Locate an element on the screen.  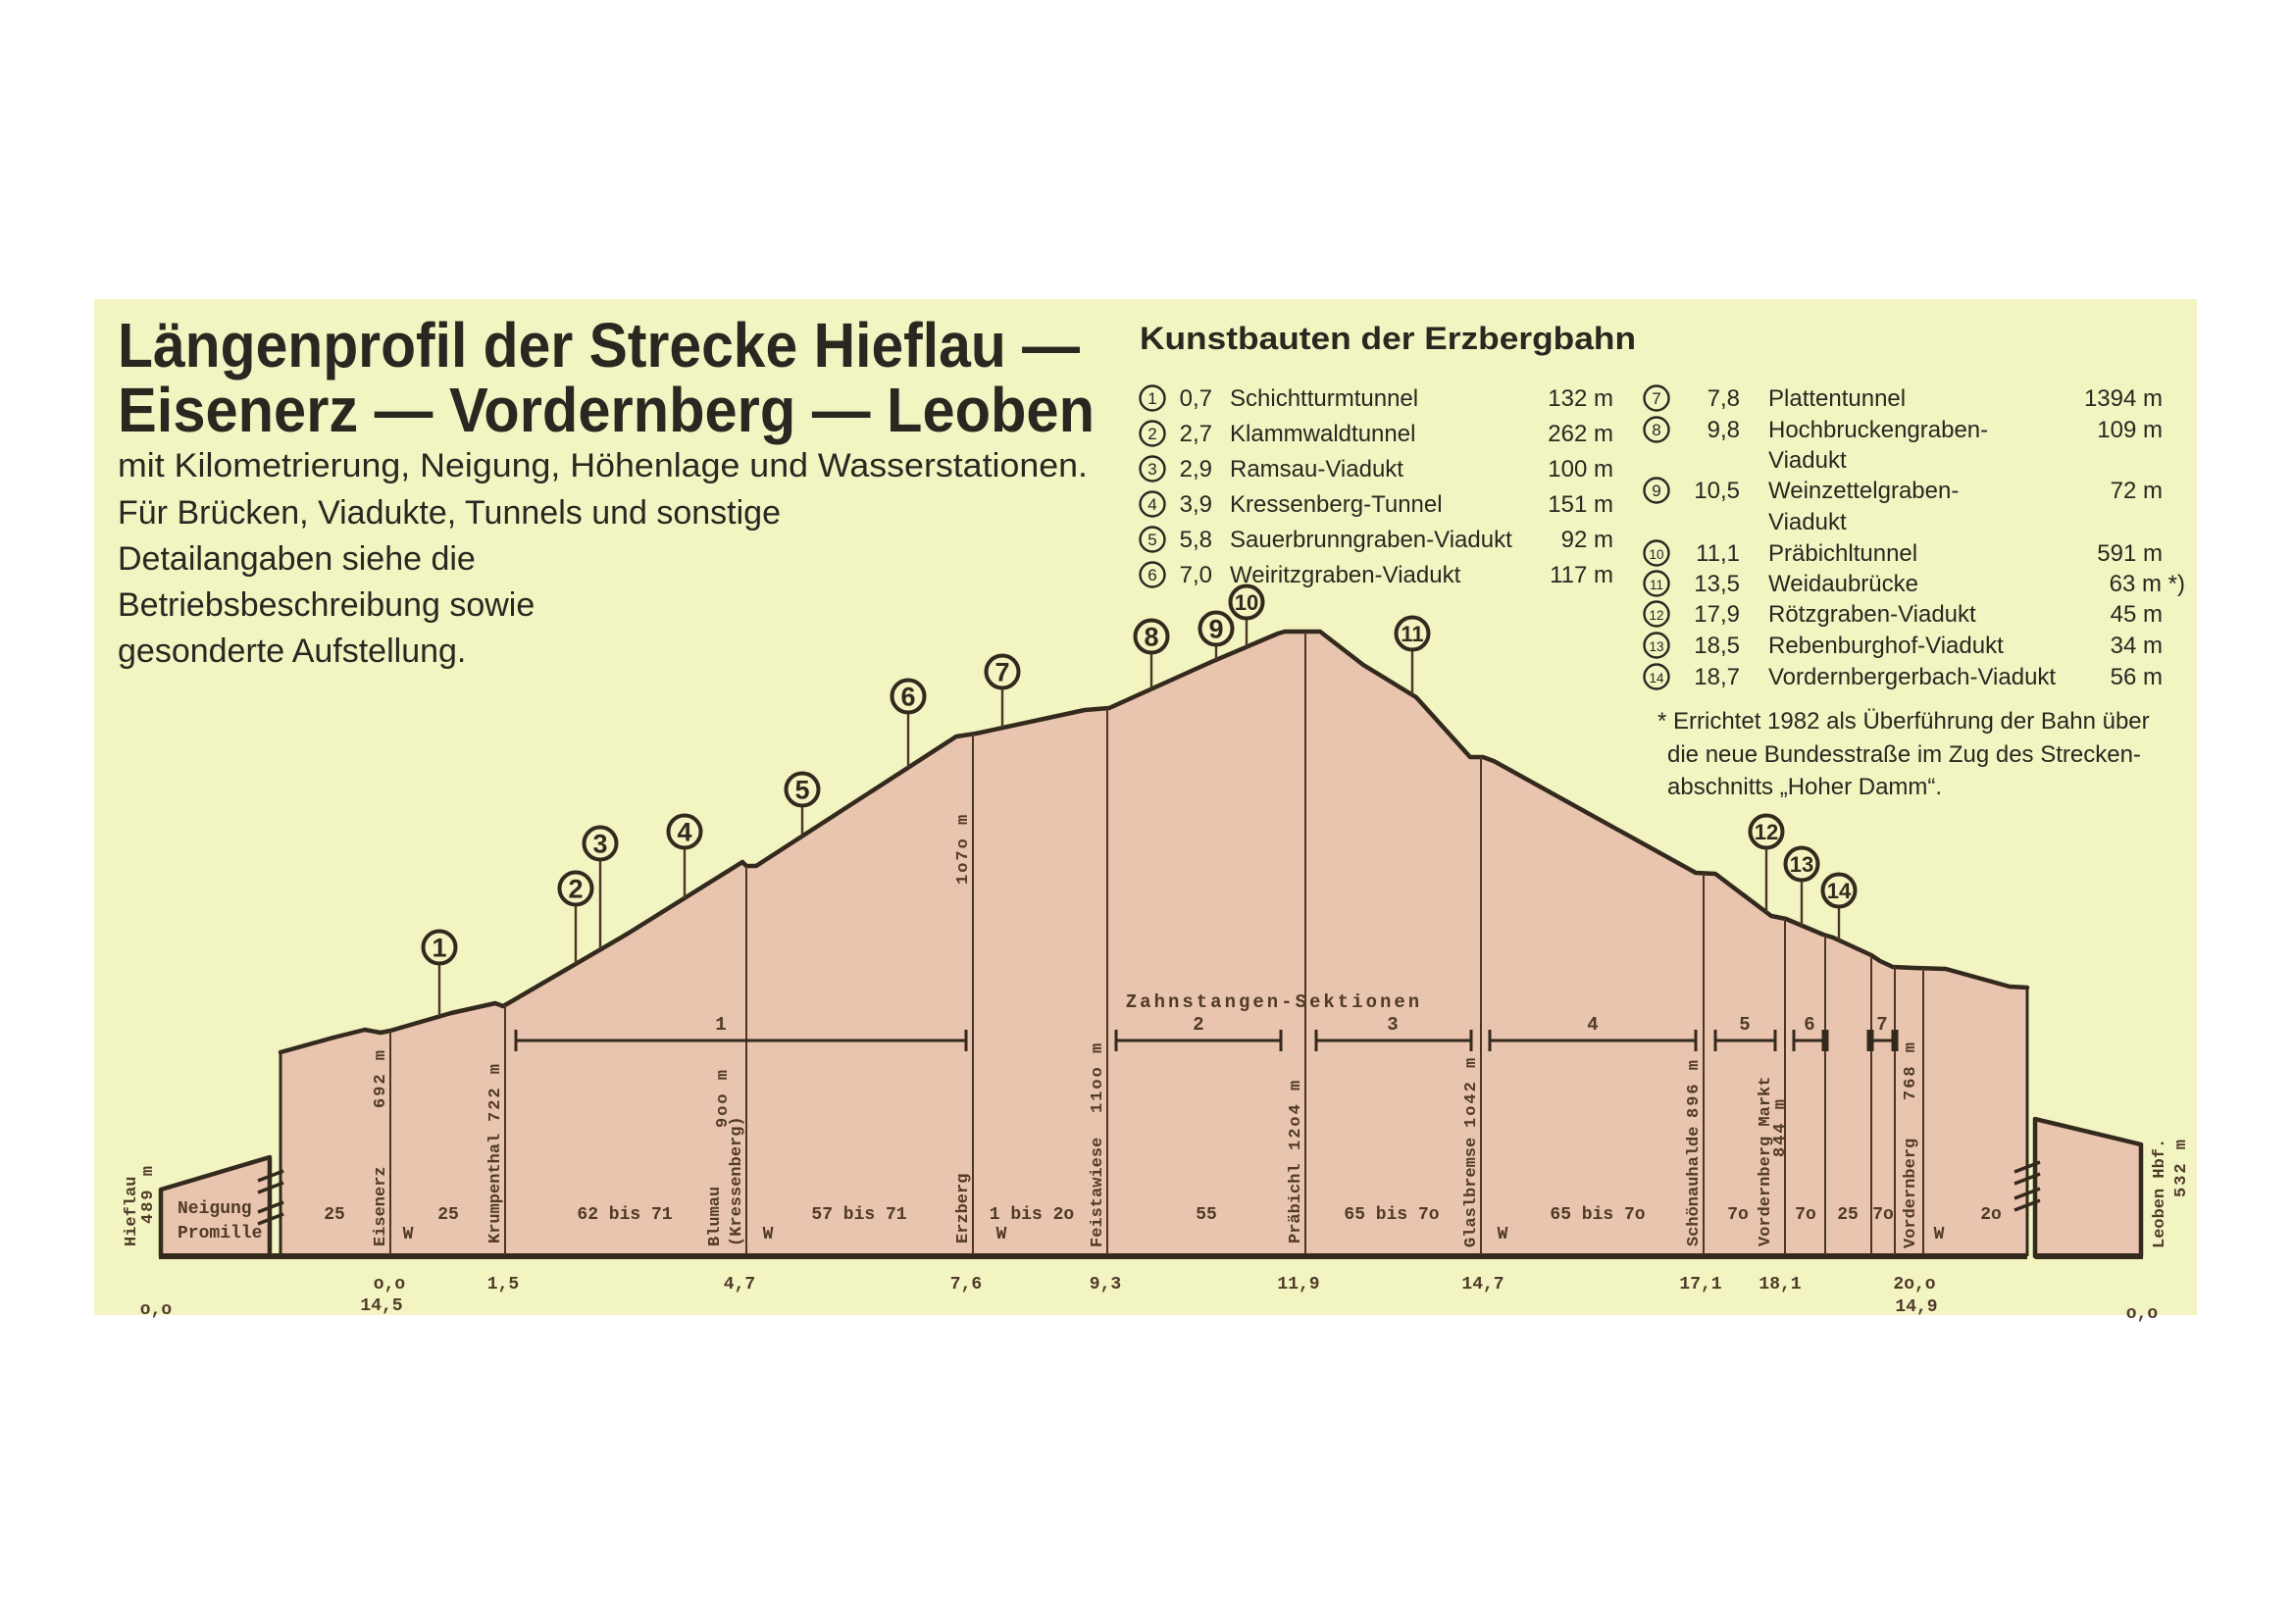
svg-text: Schönauhalde is located at coordinates (1694, 1186).